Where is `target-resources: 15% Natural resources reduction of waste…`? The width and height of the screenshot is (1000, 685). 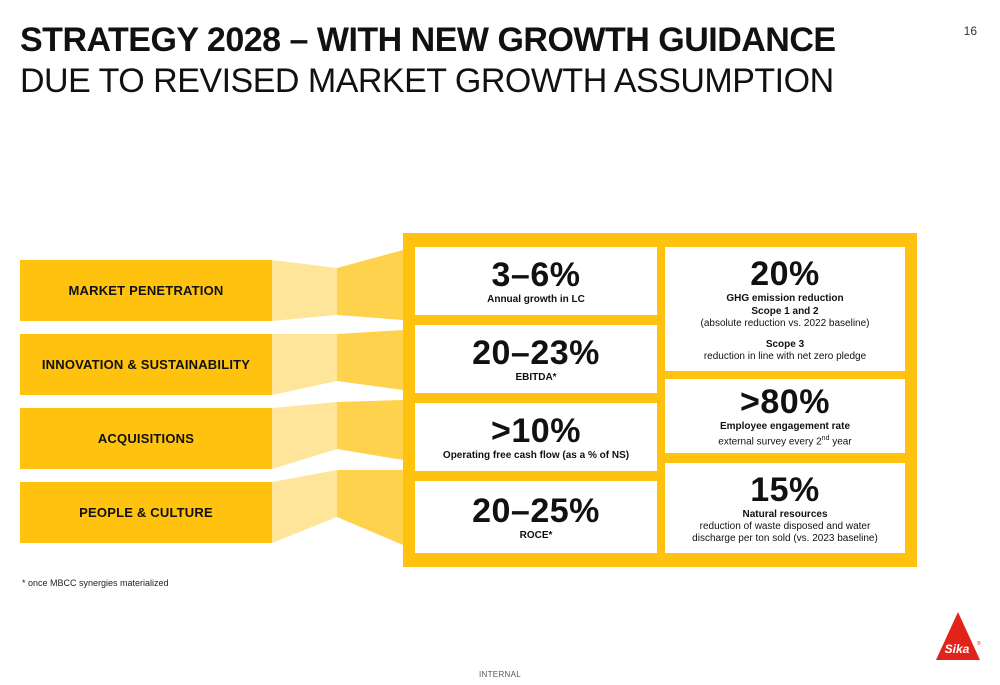
target-resources: 15% Natural resources reduction of waste… is located at coordinates (785, 508).